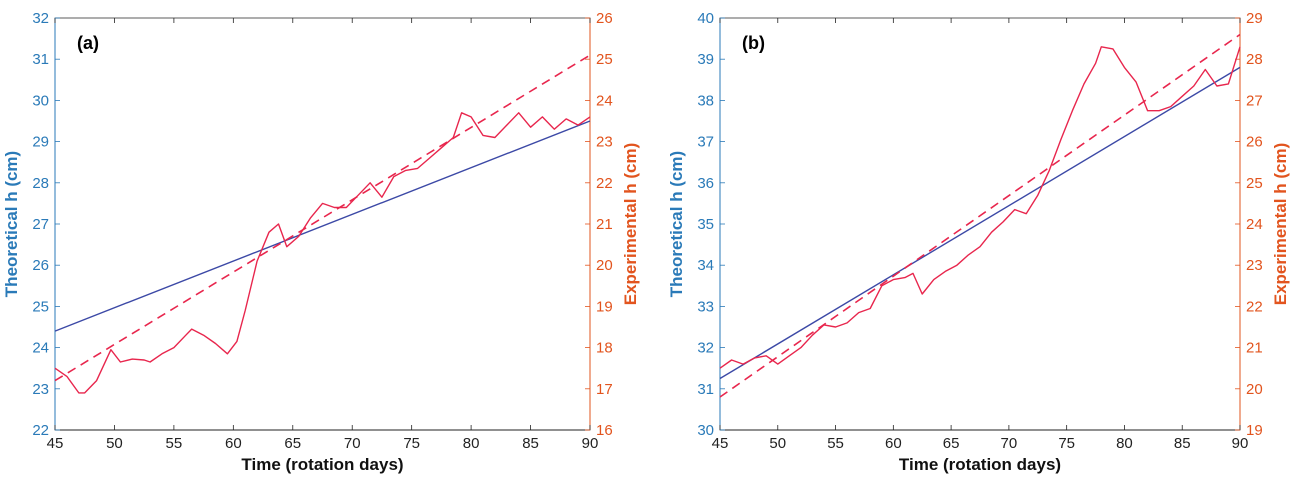 This screenshot has width=1304, height=483. Describe the element at coordinates (705, 265) in the screenshot. I see `y-left-tick-label: 34` at that location.